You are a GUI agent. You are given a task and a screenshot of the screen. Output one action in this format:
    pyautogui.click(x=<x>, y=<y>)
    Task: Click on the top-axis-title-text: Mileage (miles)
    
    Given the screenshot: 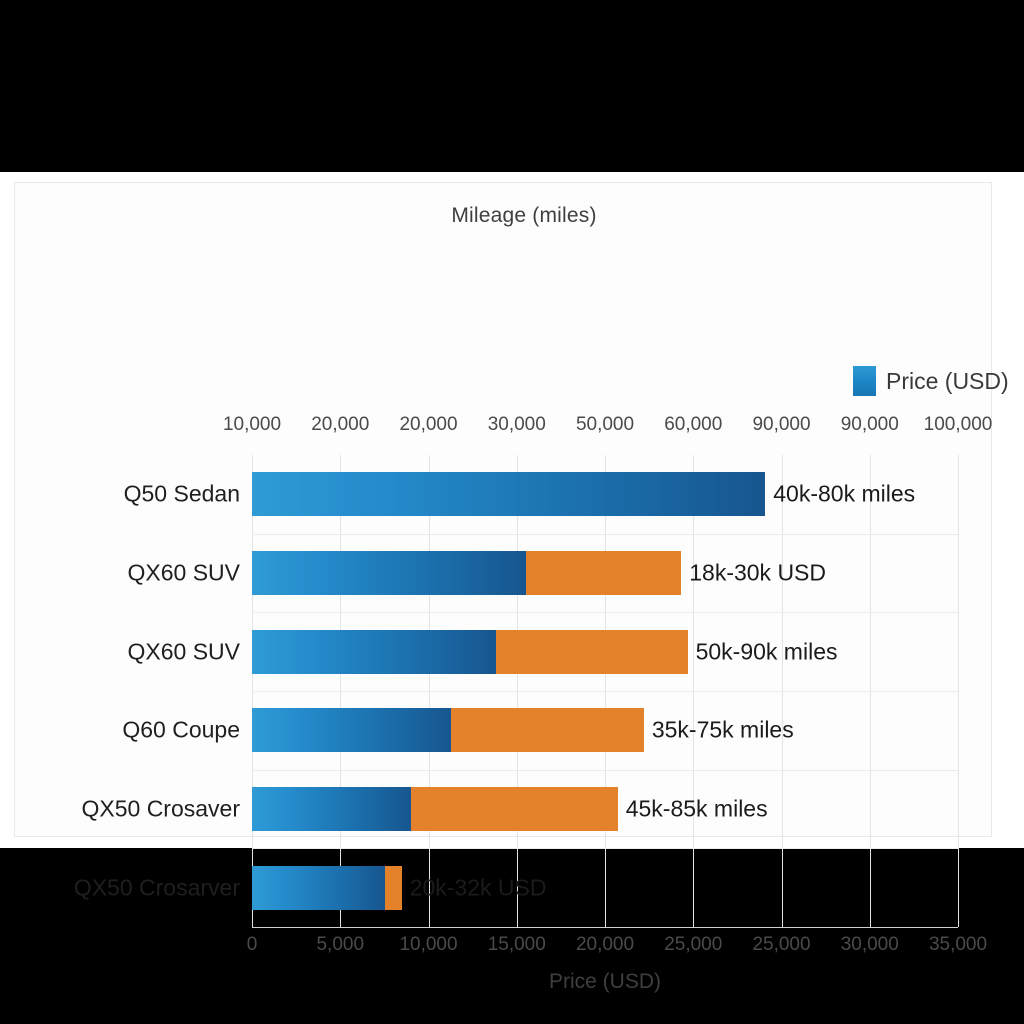 What is the action you would take?
    pyautogui.click(x=524, y=215)
    